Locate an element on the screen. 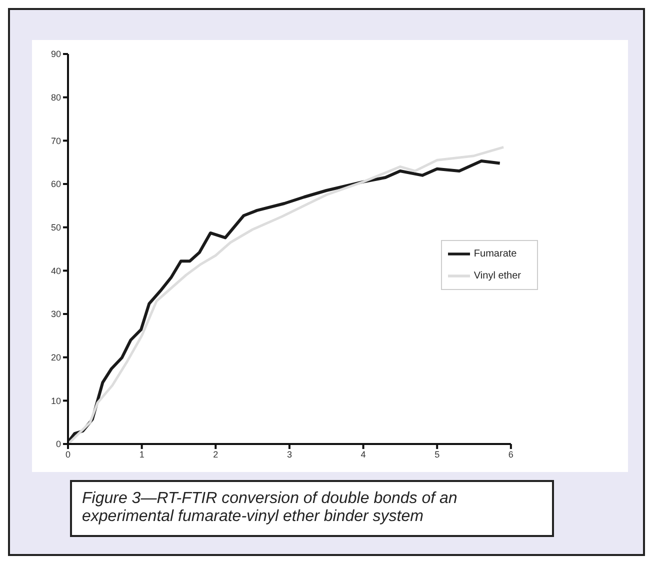 This screenshot has height=564, width=653. y-tick-label: 70 is located at coordinates (55, 141).